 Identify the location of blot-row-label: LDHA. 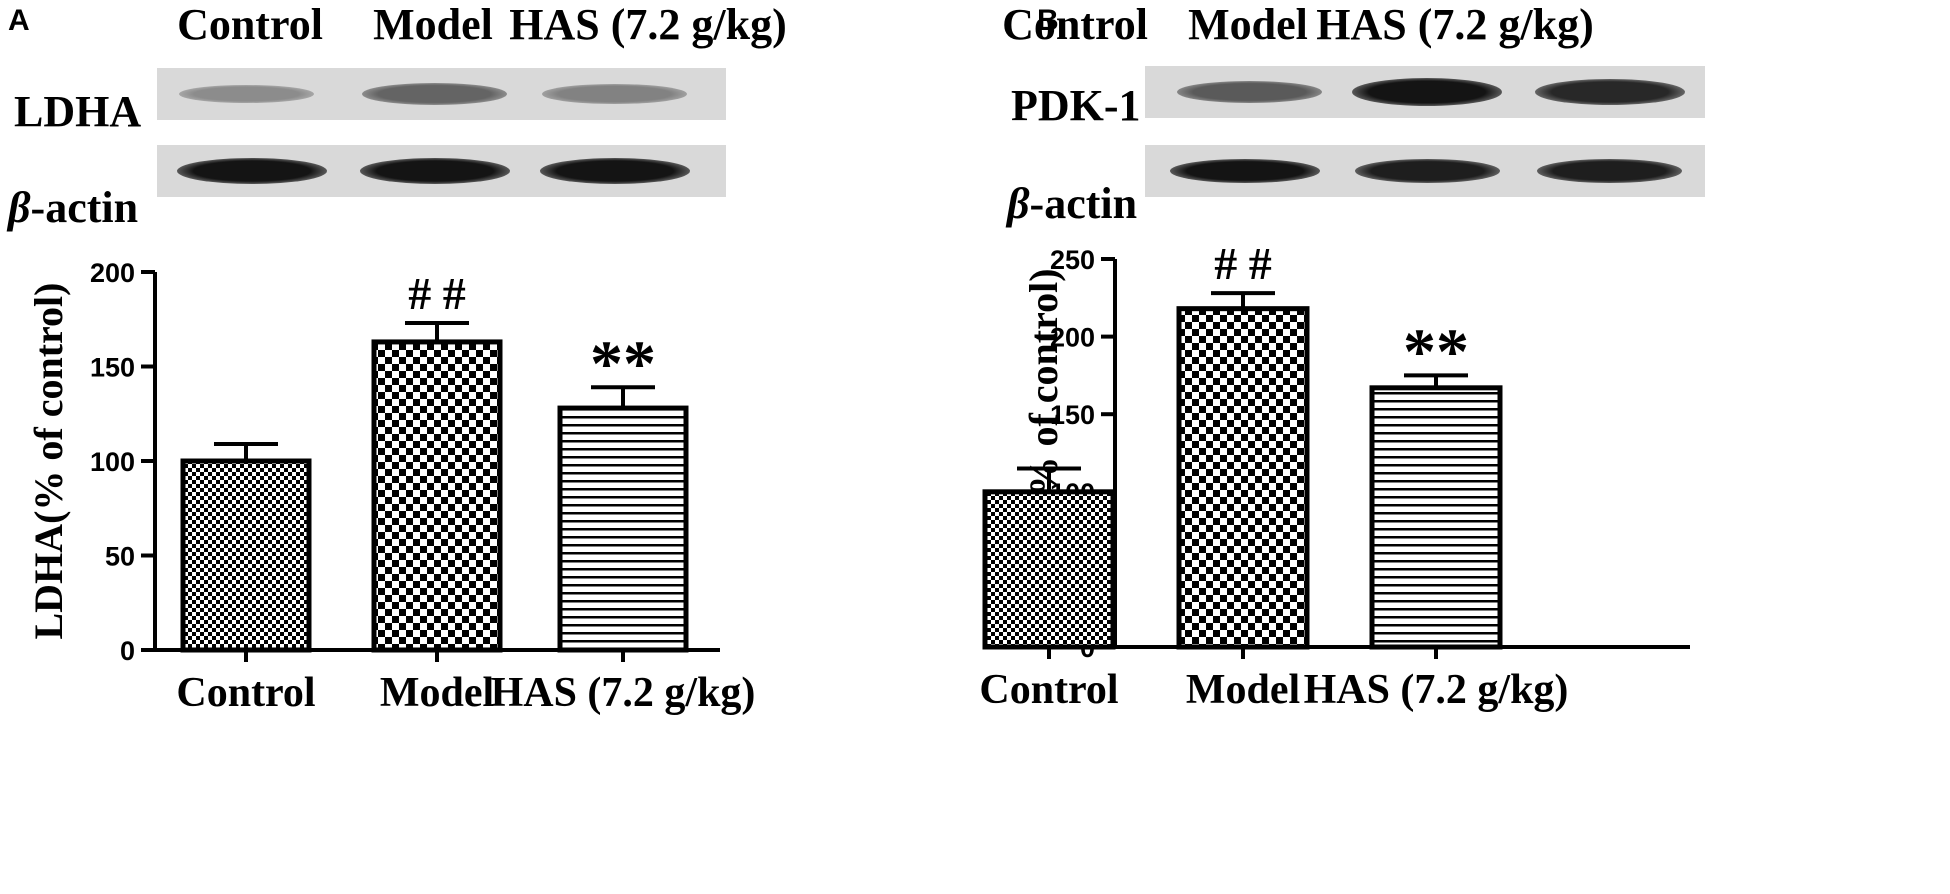
(78, 111).